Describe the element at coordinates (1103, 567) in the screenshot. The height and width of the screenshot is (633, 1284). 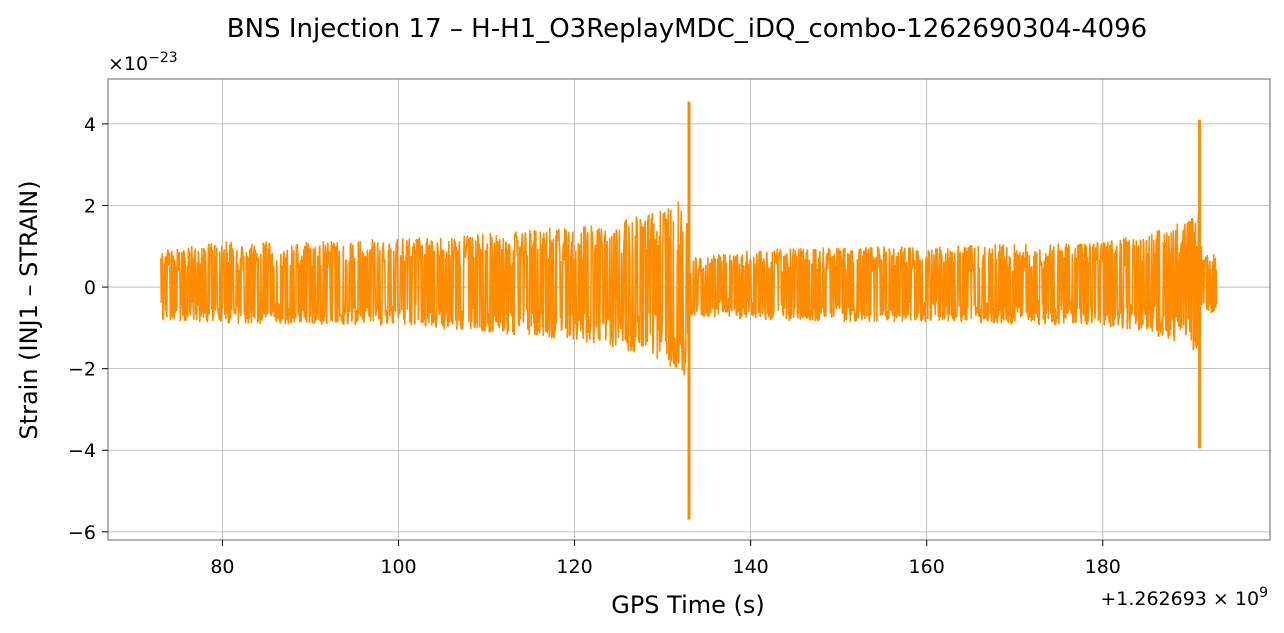
I see `x-tick-label: 180` at that location.